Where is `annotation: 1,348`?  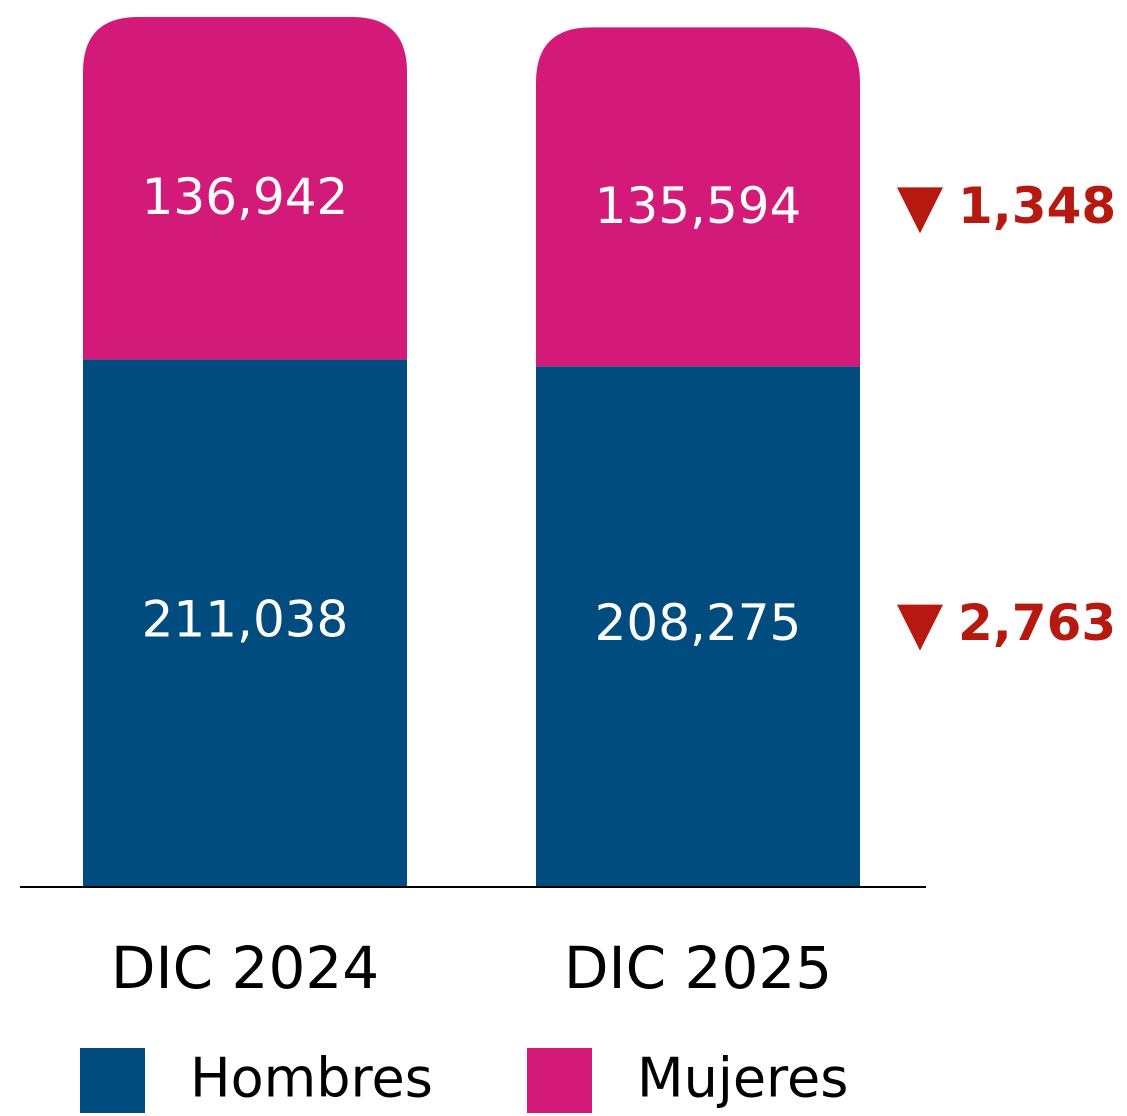 annotation: 1,348 is located at coordinates (1037, 206).